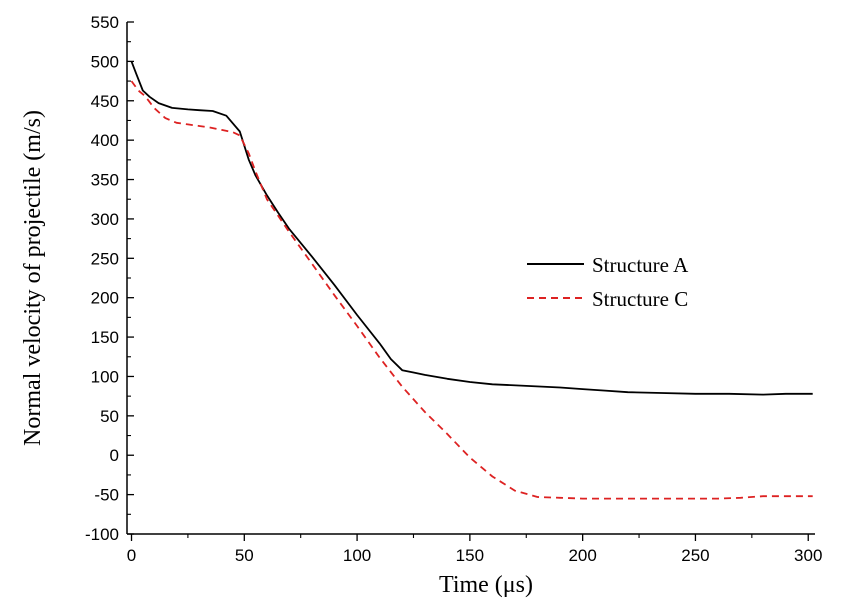 The image size is (845, 616). Describe the element at coordinates (105, 376) in the screenshot. I see `y-tick-label: 100` at that location.